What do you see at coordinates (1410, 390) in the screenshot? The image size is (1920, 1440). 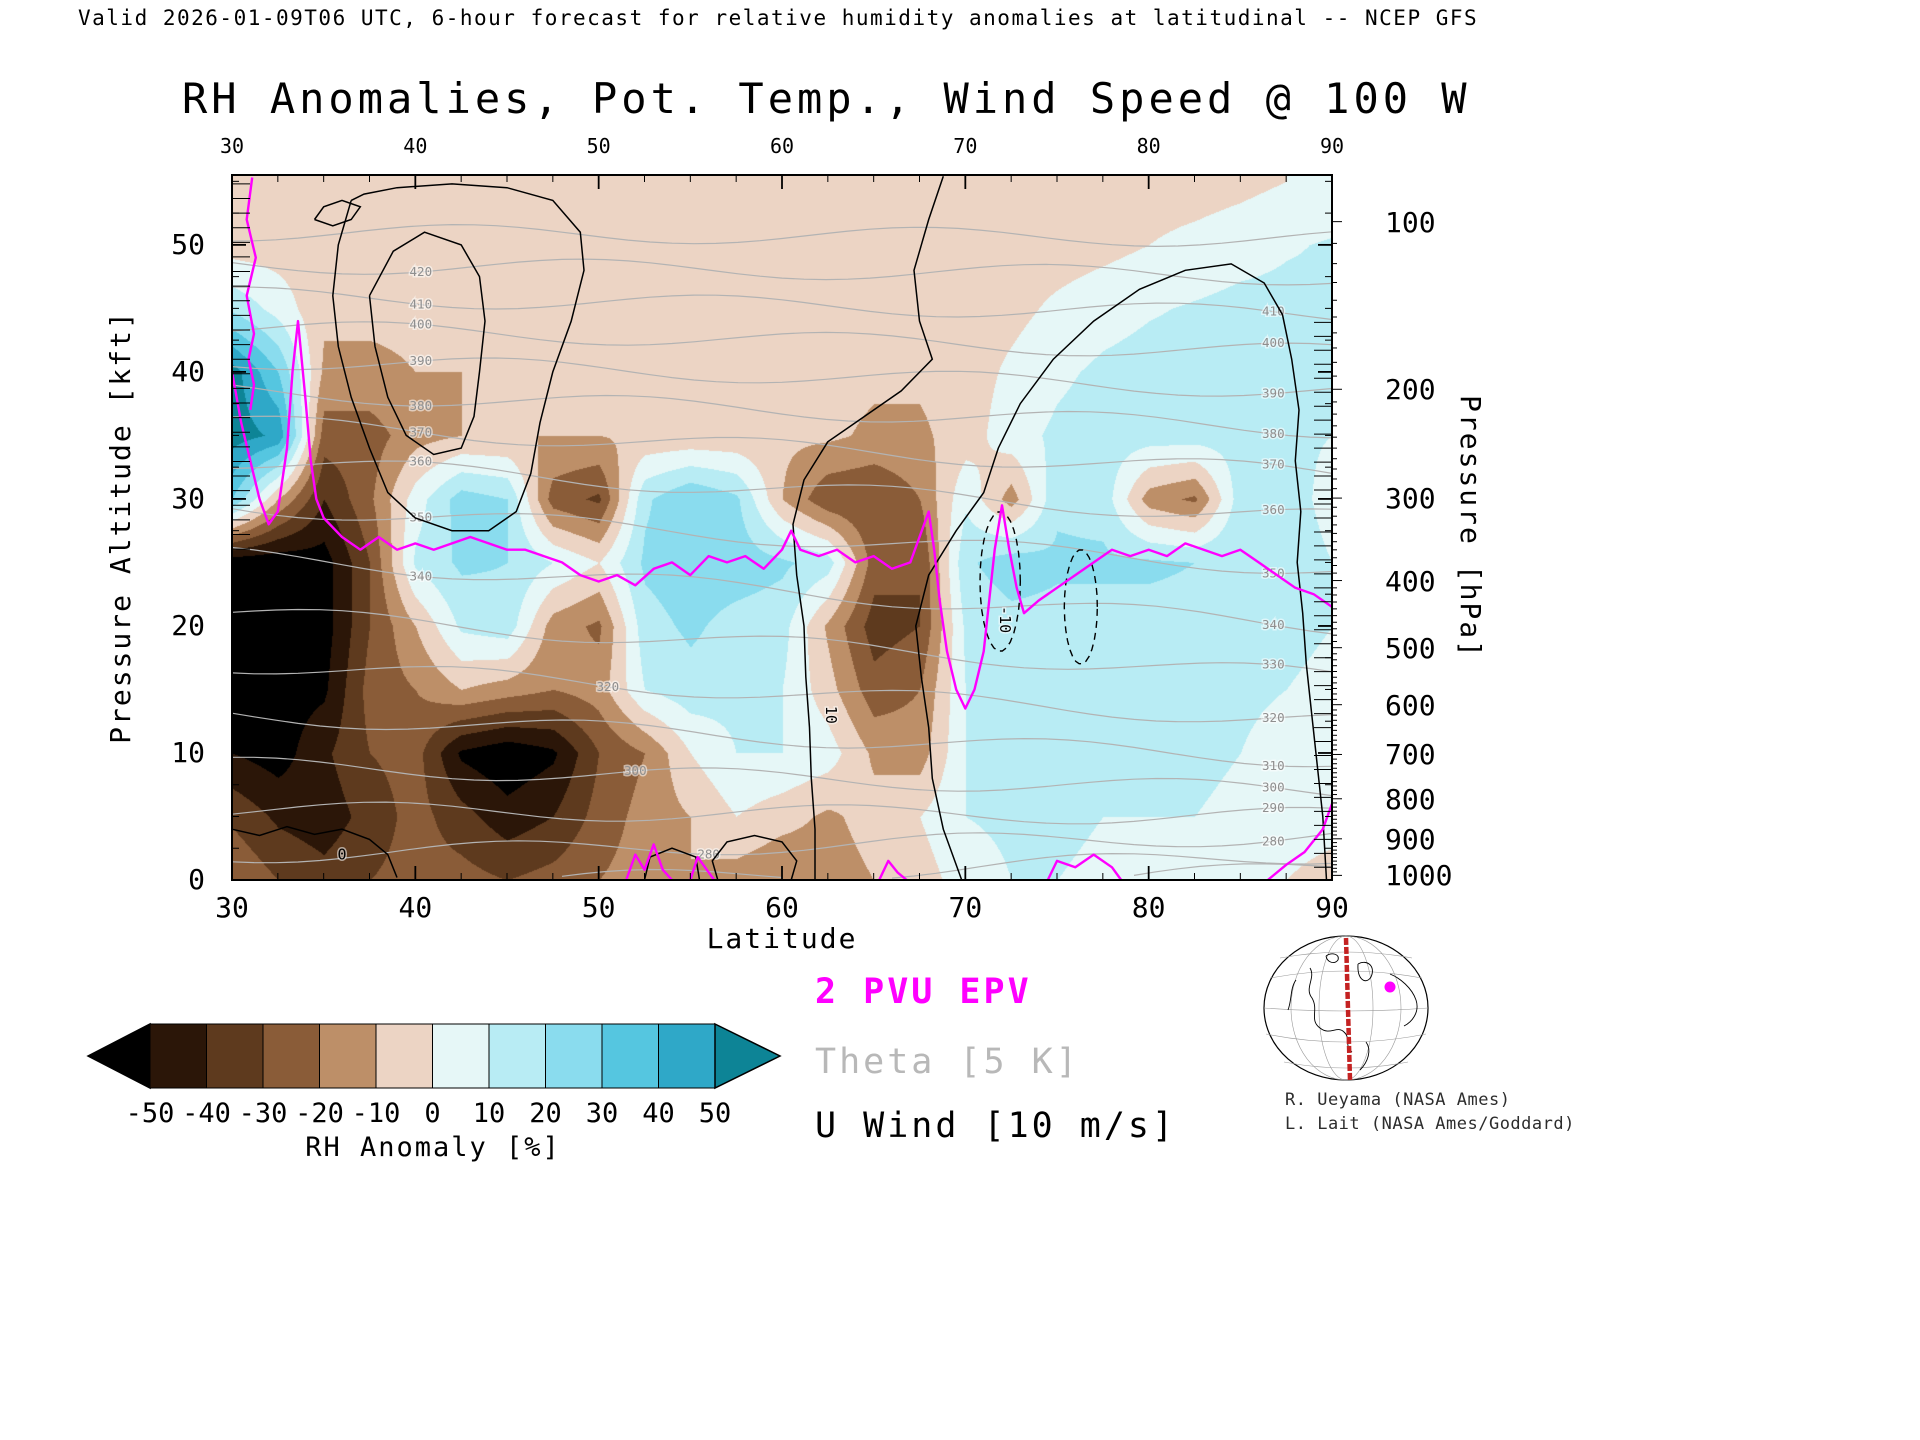 I see `pressure-tick-label-200: 200` at bounding box center [1410, 390].